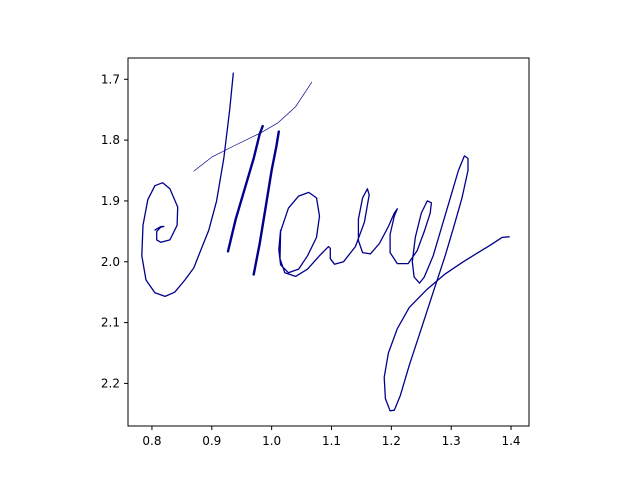 Image resolution: width=640 pixels, height=480 pixels. What do you see at coordinates (211, 441) in the screenshot?
I see `x-tick-label: 0.9` at bounding box center [211, 441].